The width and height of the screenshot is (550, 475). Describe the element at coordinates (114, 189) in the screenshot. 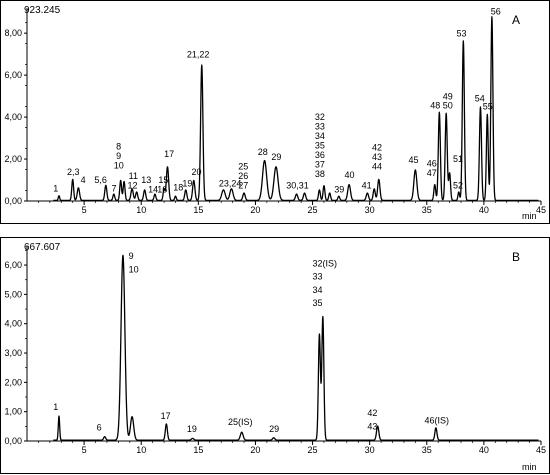

I see `peak-label: 7` at that location.